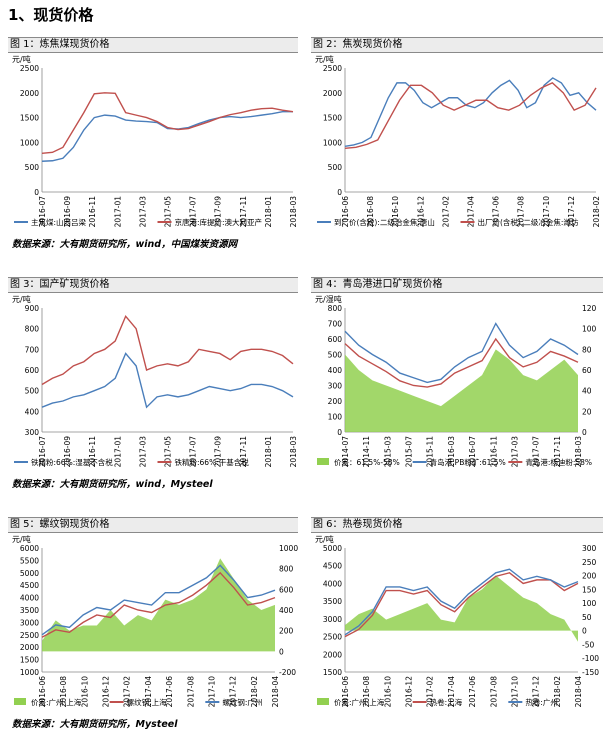 The image size is (610, 738). I want to click on legend-label: 价差:广州-上海, so click(359, 702).